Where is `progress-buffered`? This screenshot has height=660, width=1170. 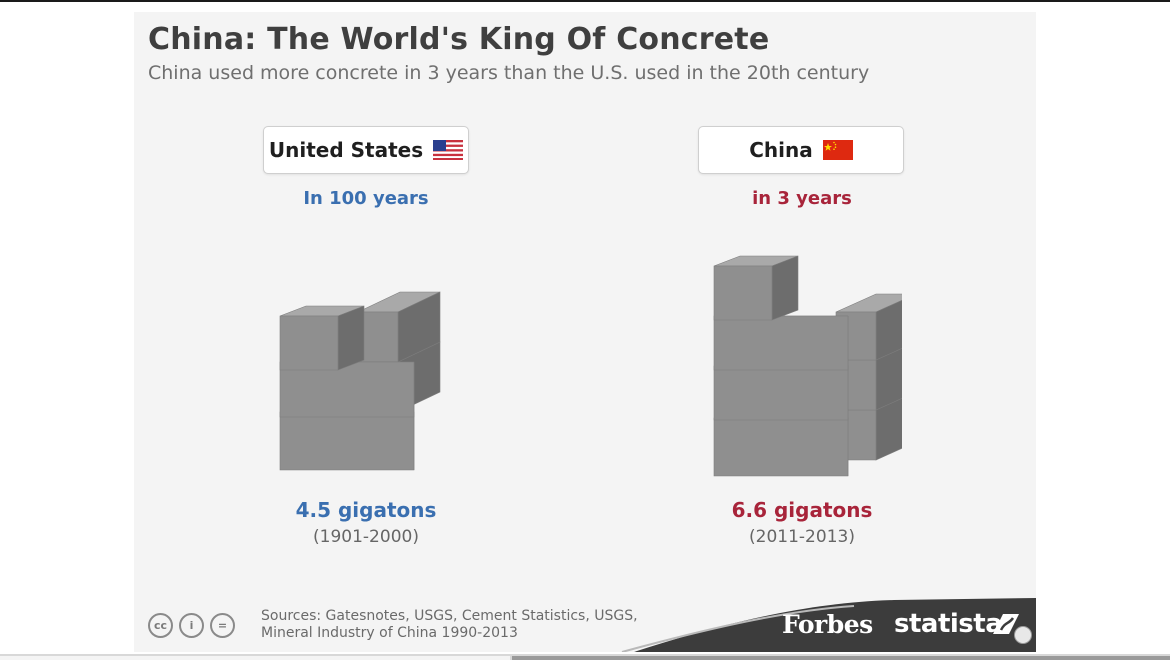 progress-buffered is located at coordinates (841, 658).